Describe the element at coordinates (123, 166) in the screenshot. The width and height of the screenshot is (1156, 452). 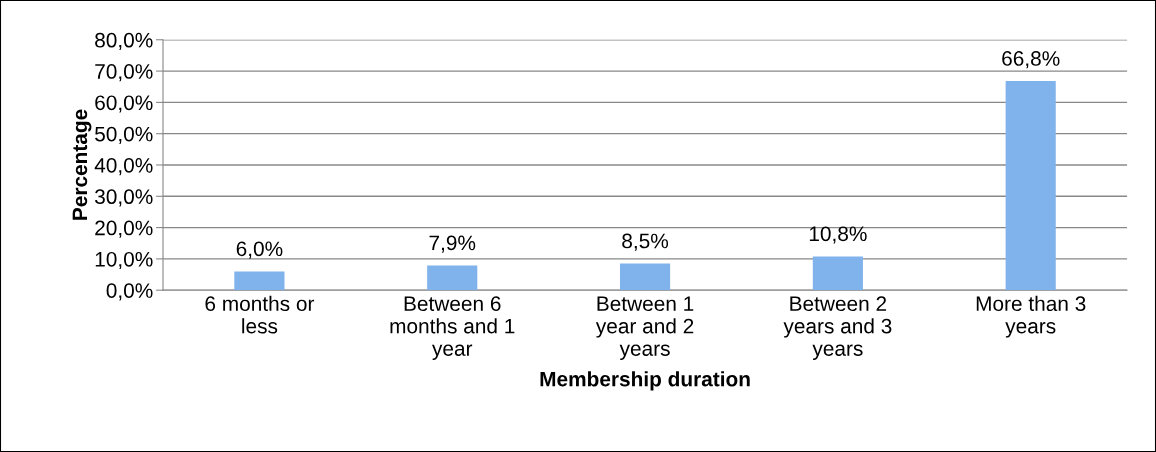
I see `y-tick-label: 40,0%` at that location.